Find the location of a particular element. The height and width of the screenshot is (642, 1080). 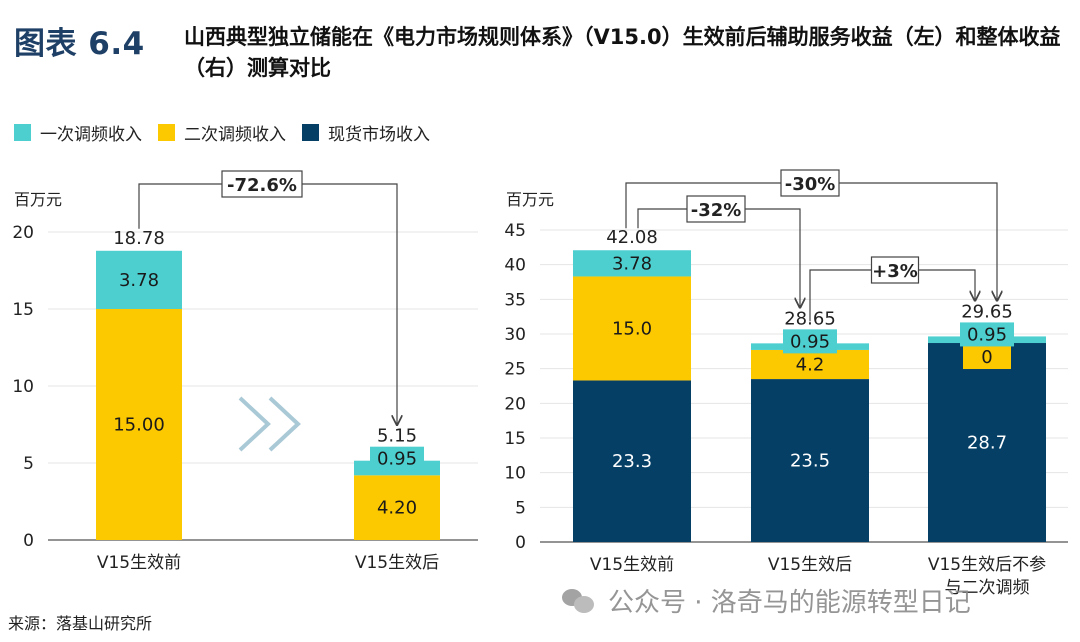

watermark: 公众号 · 洛奇马的能源转型日记 is located at coordinates (766, 600).